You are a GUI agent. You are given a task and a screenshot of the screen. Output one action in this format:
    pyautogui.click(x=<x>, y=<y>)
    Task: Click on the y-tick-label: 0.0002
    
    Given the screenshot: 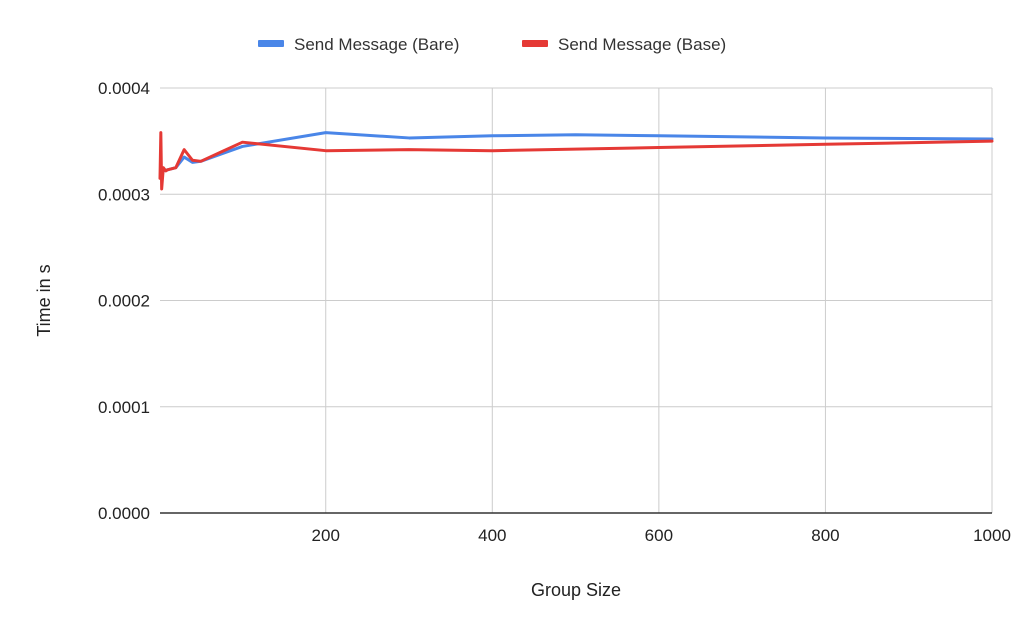 What is the action you would take?
    pyautogui.click(x=124, y=301)
    